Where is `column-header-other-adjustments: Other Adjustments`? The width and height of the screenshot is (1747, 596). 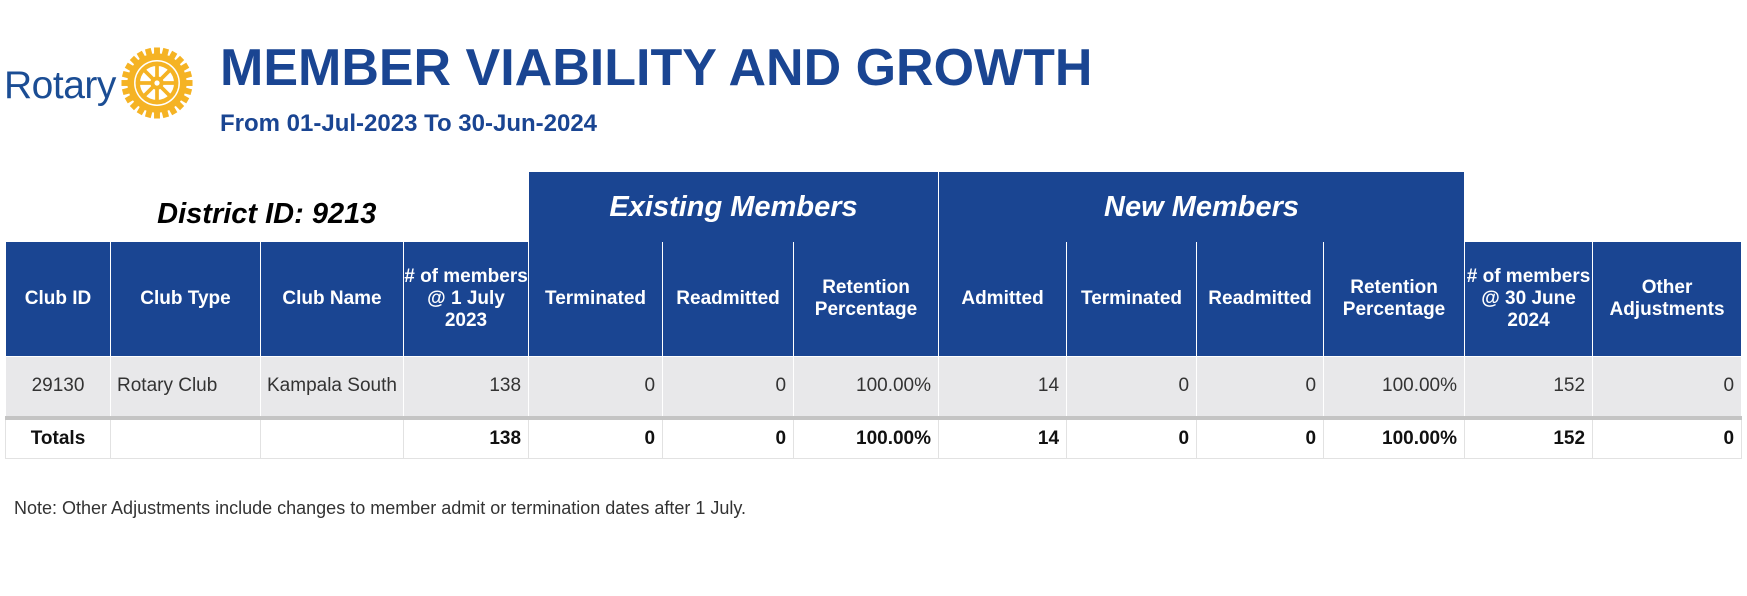 column-header-other-adjustments: Other Adjustments is located at coordinates (1667, 299).